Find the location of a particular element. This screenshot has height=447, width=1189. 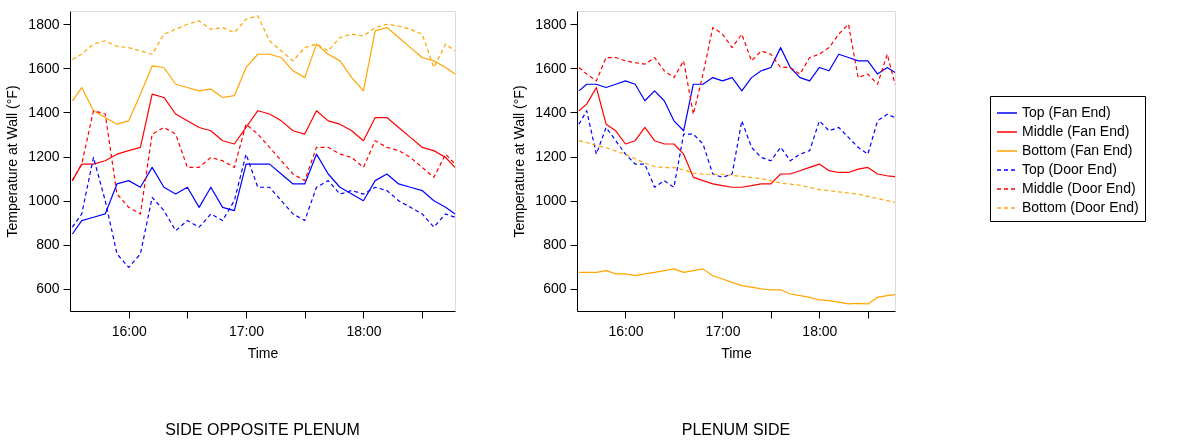

legend-label: Middle (Fan End) is located at coordinates (1076, 131).